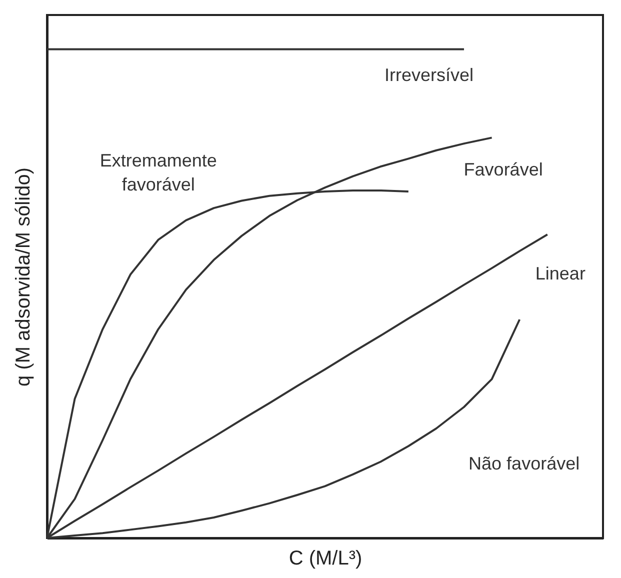 This screenshot has height=578, width=621. I want to click on x-axis-title: C (M/L³), so click(325, 559).